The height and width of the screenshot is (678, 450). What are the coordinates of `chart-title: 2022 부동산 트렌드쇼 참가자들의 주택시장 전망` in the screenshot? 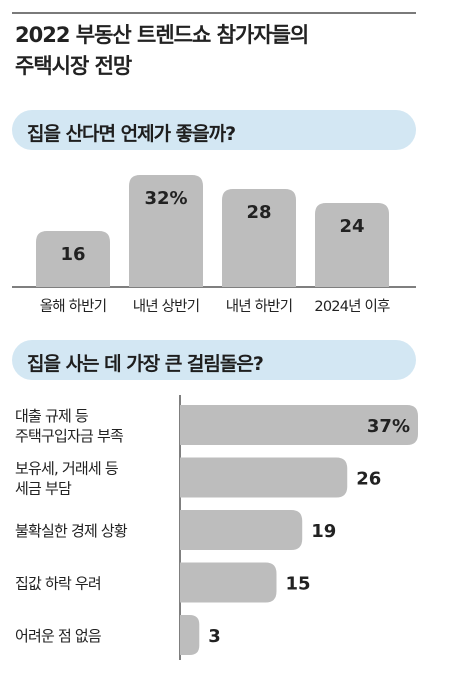 It's located at (215, 51).